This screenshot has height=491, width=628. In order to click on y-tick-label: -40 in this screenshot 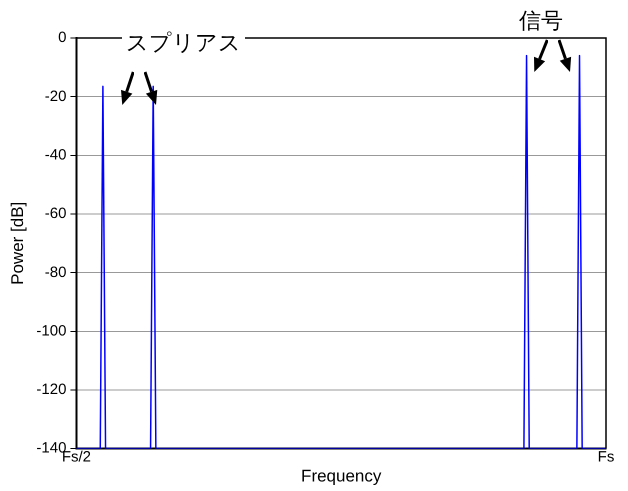, I will do `click(55, 155)`.